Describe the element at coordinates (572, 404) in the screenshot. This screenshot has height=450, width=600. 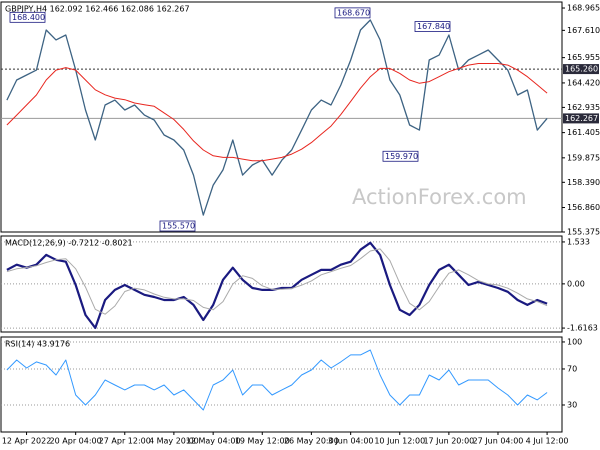
I see `y-tick-label: 30` at that location.